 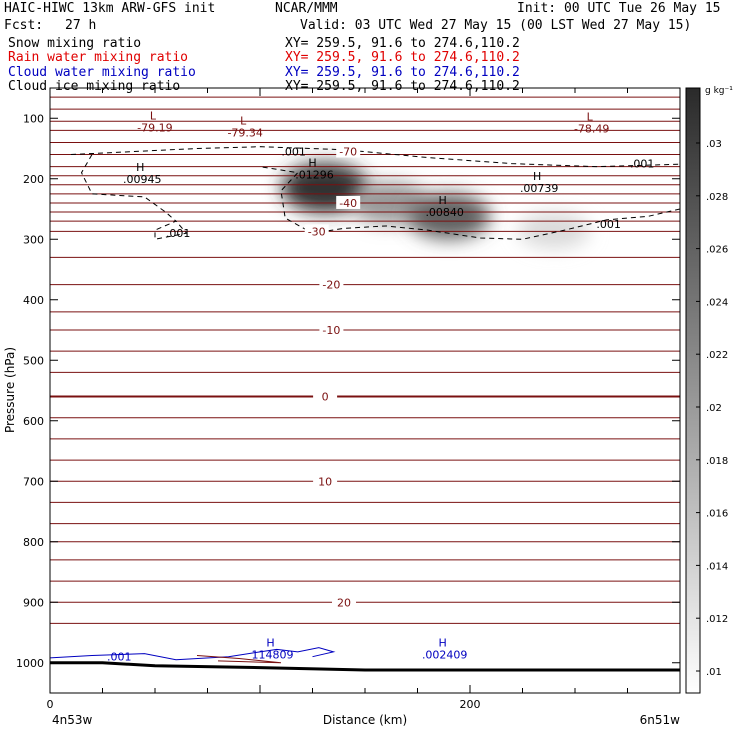 What do you see at coordinates (30, 663) in the screenshot?
I see `y-tick-label-1000: 1000` at bounding box center [30, 663].